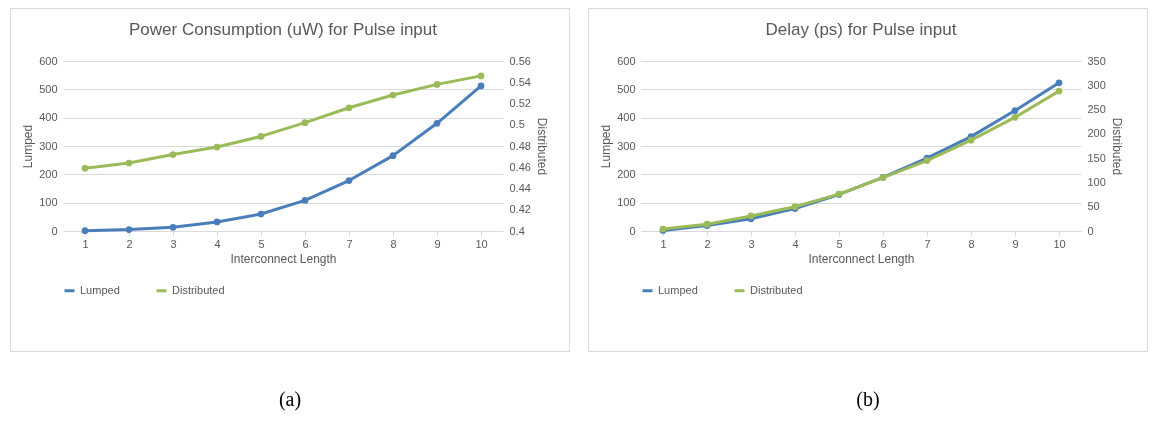 The width and height of the screenshot is (1161, 423). What do you see at coordinates (520, 166) in the screenshot?
I see `y2-tick-label: 0.46` at bounding box center [520, 166].